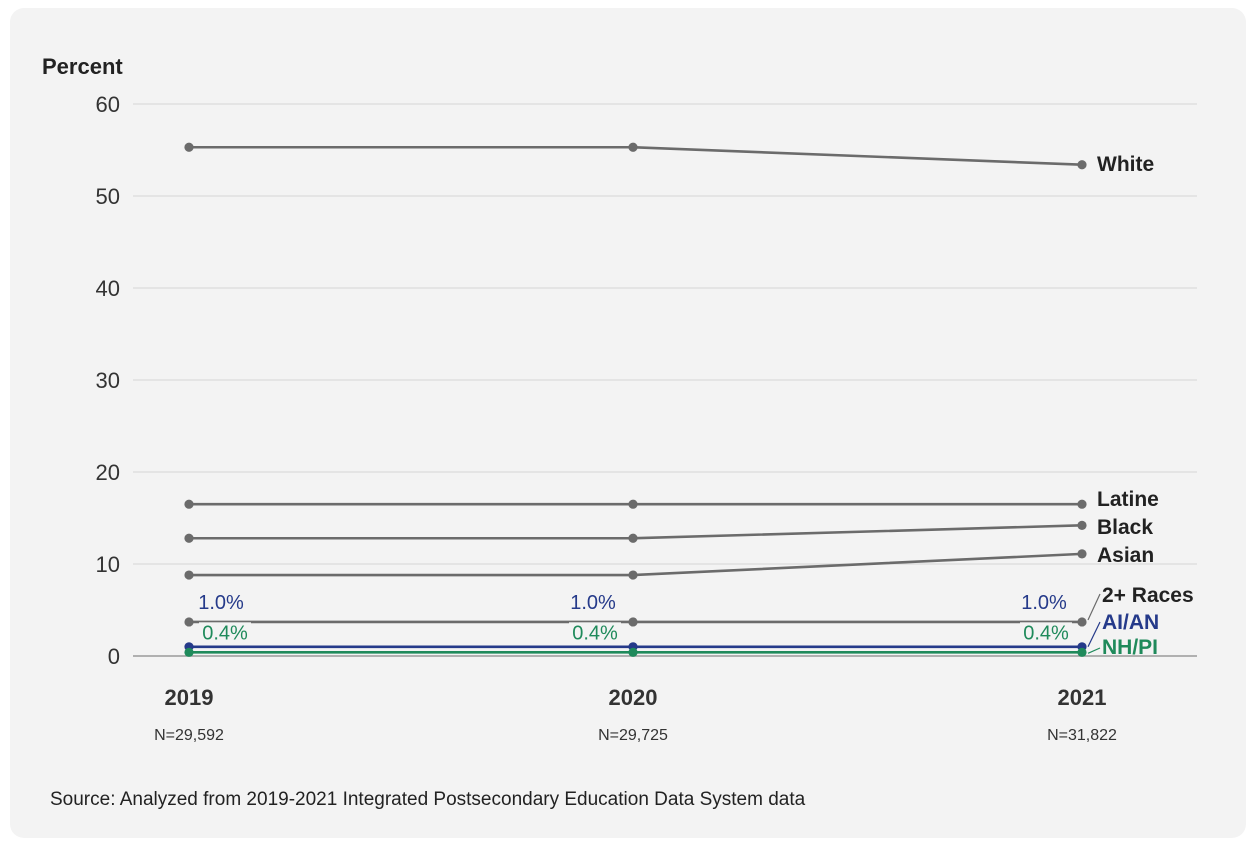 The image size is (1254, 842). I want to click on series-label-2-races: 2+ Races, so click(1148, 595).